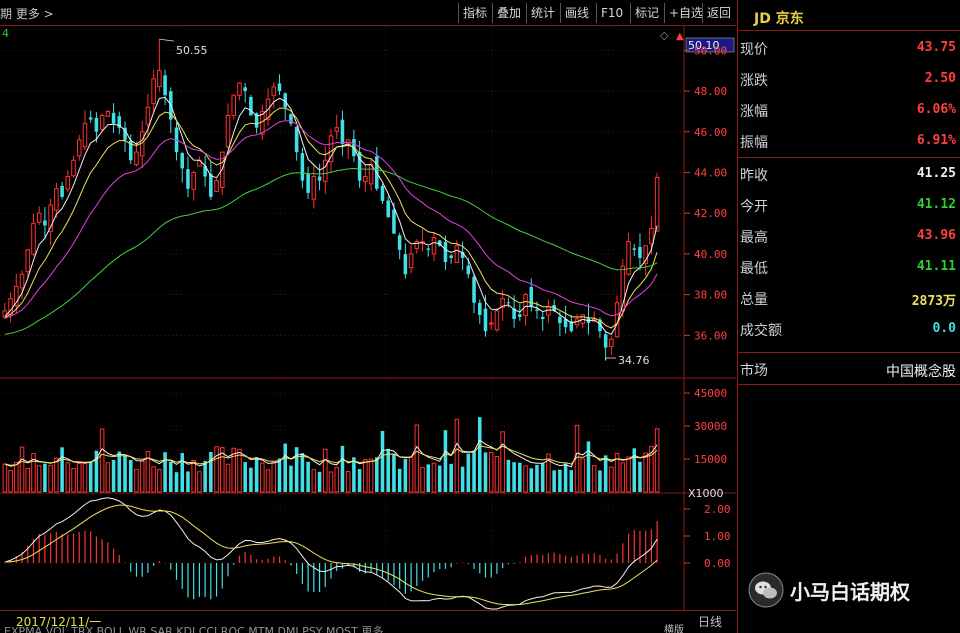 This screenshot has height=633, width=960. Describe the element at coordinates (474, 13) in the screenshot. I see `indicator-button: 指标` at that location.